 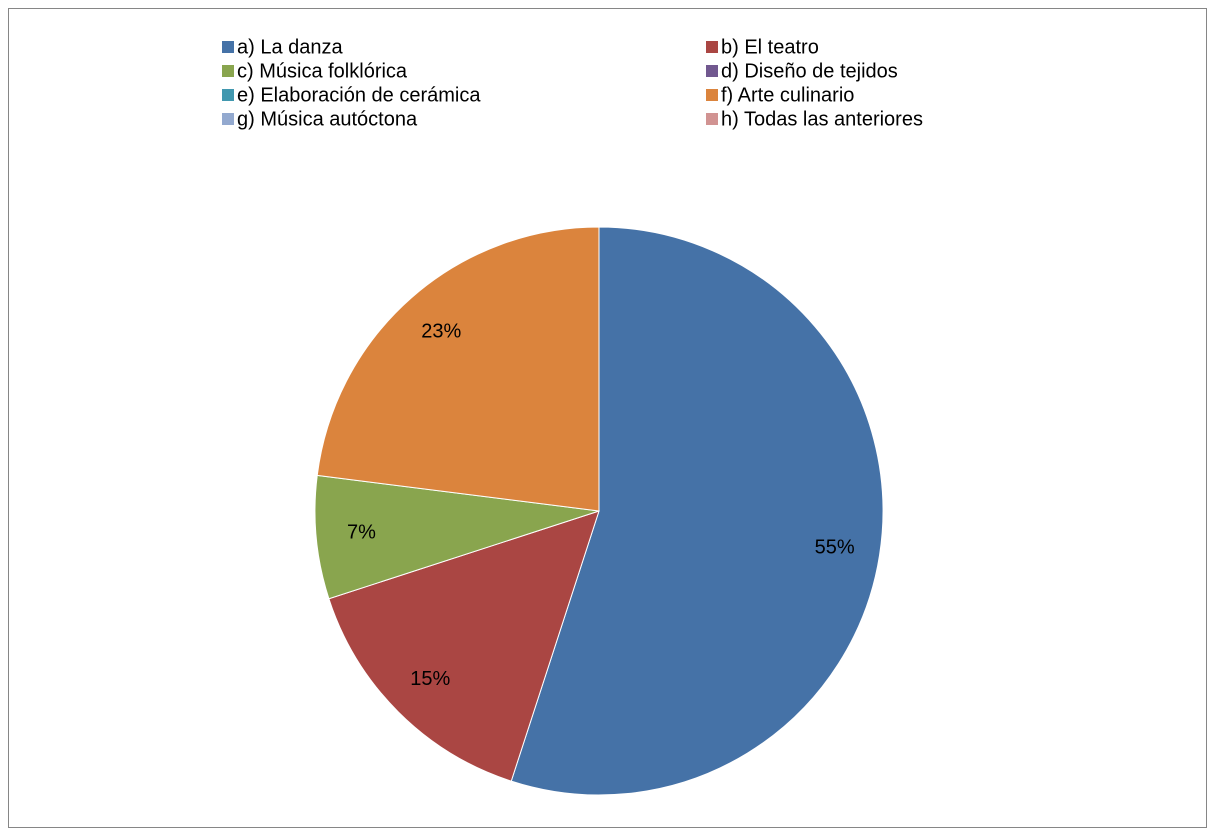 I want to click on legend-label: e) Elaboración de cerámica, so click(x=359, y=95).